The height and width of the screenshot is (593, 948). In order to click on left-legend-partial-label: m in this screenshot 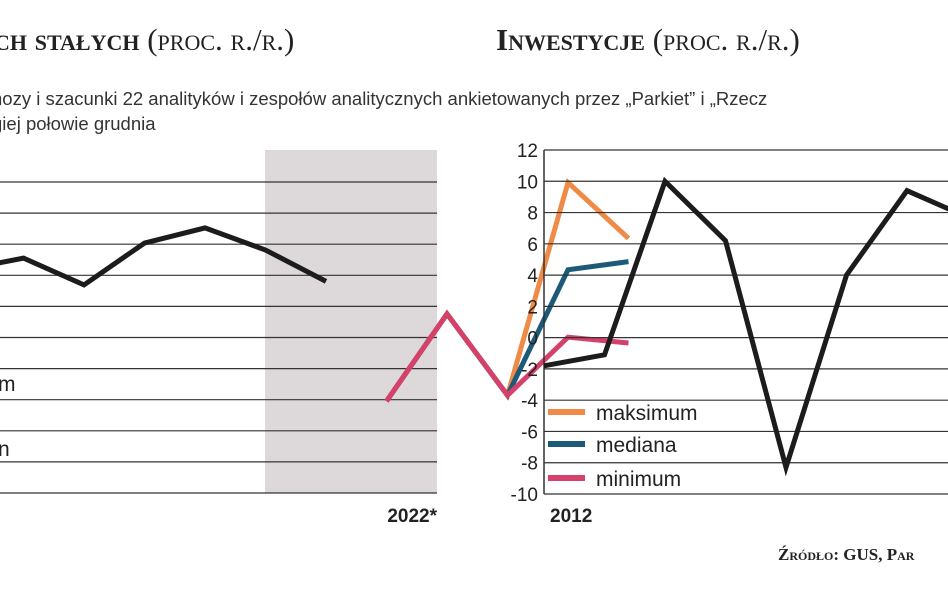, I will do `click(8, 384)`.